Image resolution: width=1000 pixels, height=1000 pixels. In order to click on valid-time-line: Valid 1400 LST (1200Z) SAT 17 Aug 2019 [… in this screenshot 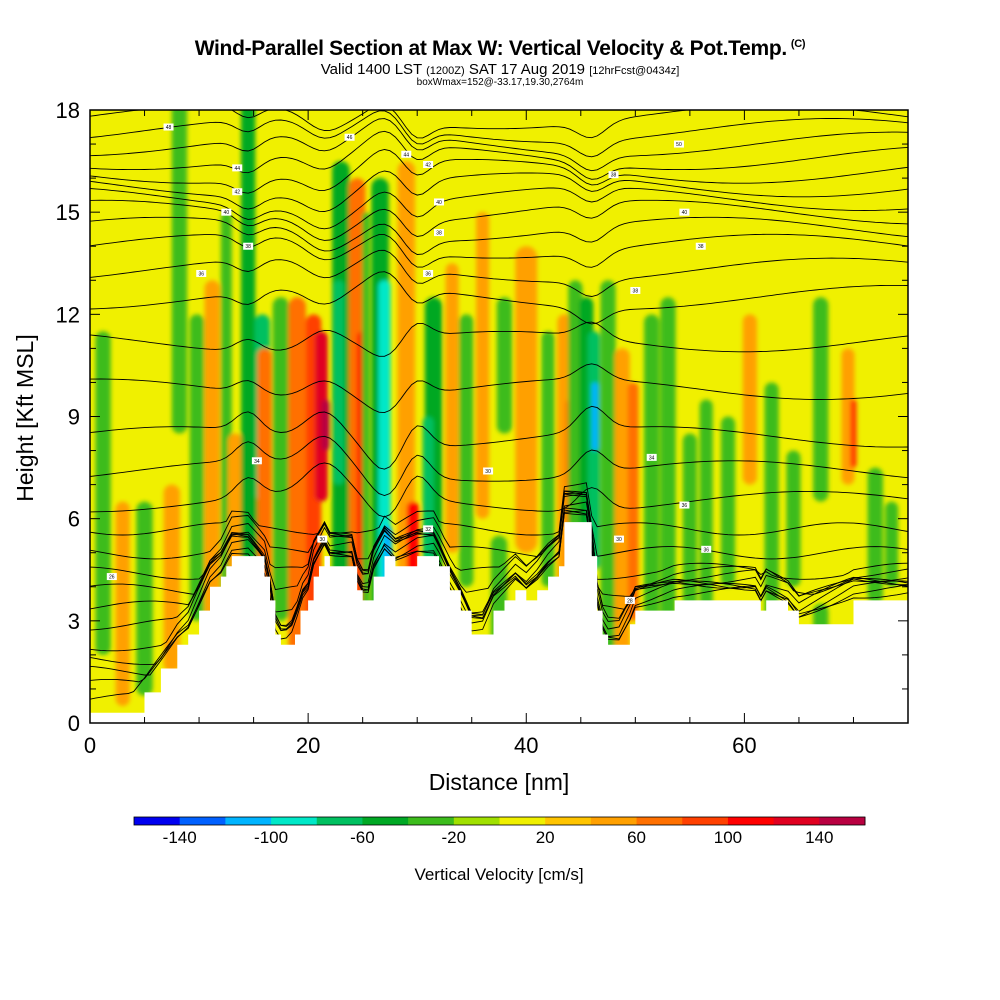, I will do `click(500, 69)`.